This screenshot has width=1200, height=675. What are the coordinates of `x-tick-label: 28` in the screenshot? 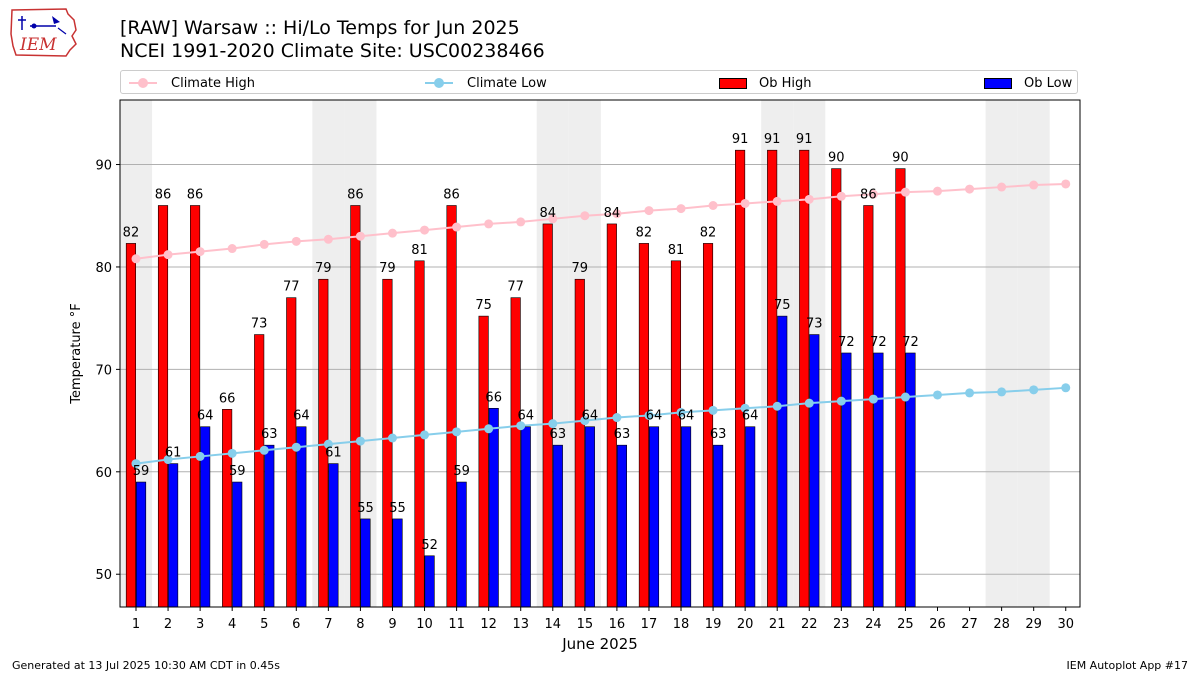 It's located at (1001, 624).